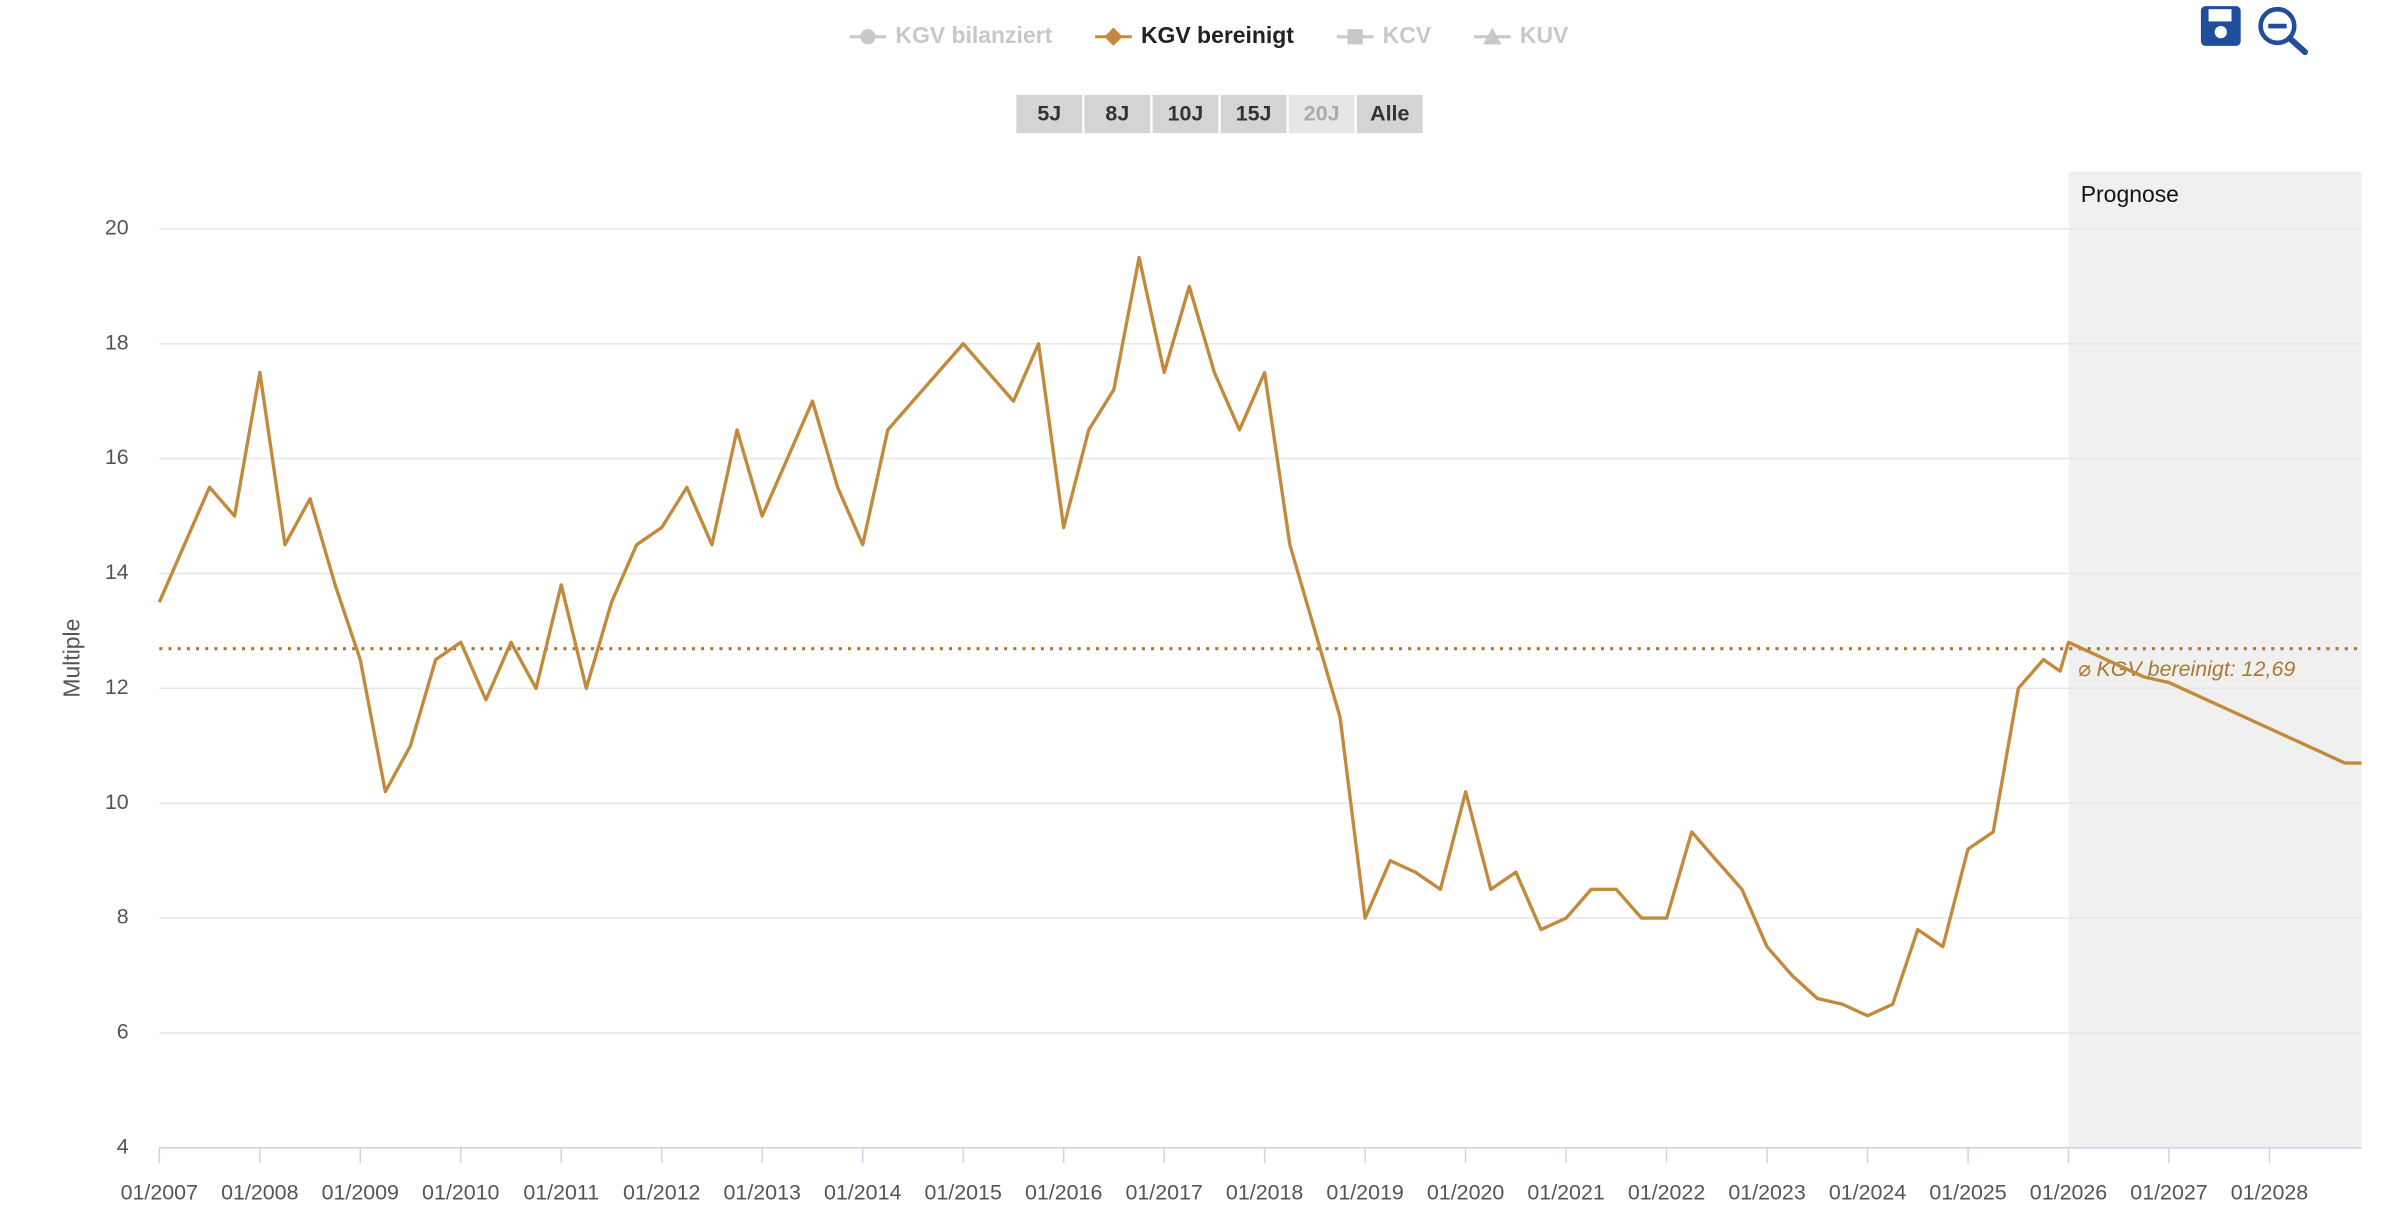  What do you see at coordinates (117, 228) in the screenshot?
I see `y-tick-label: 20` at bounding box center [117, 228].